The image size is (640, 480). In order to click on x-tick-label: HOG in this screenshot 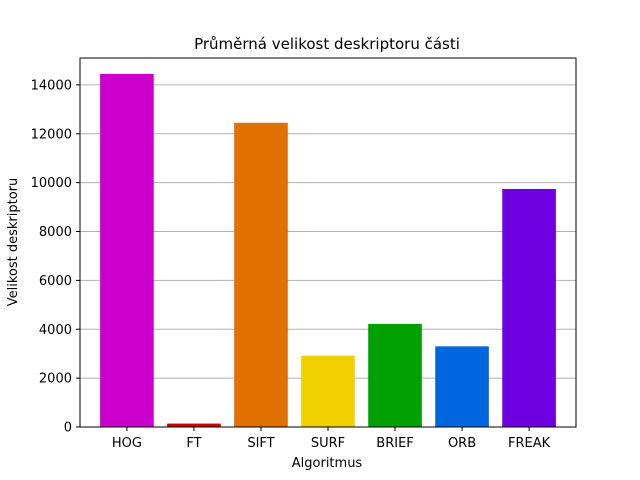, I will do `click(127, 443)`.